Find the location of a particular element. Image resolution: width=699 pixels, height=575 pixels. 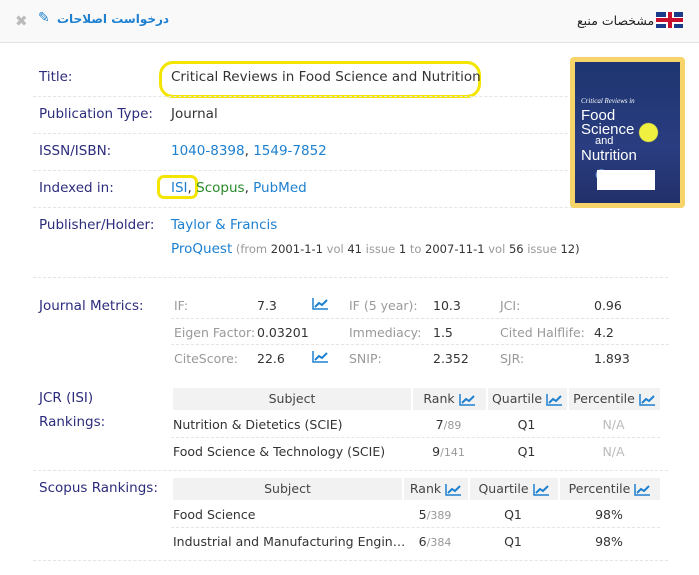

rank-value: 6 is located at coordinates (422, 541).